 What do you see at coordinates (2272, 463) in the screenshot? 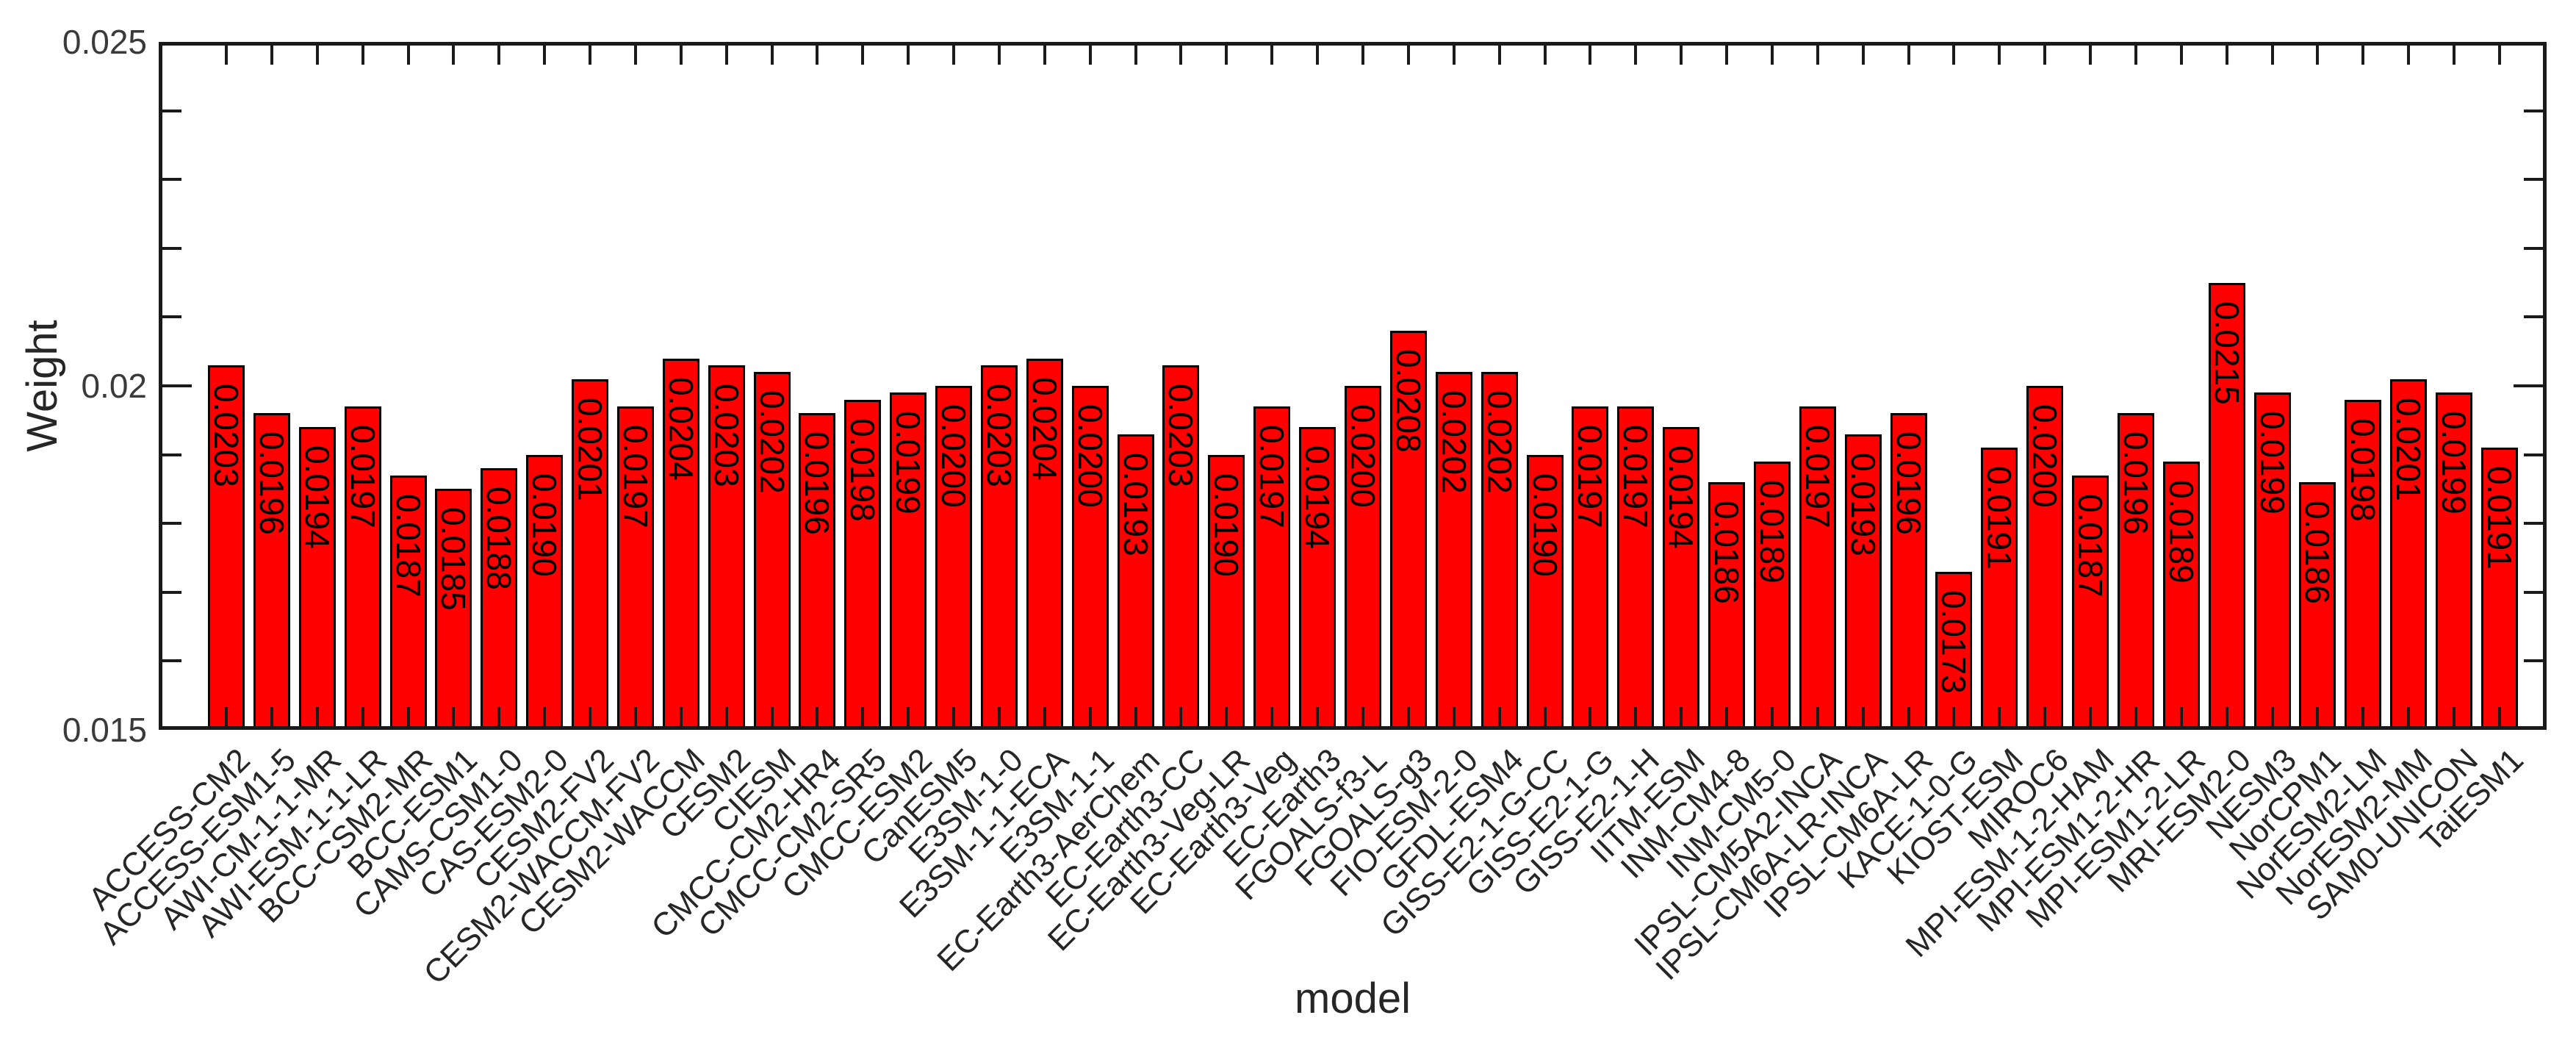
I see `bar-value-label: 0.0199` at bounding box center [2272, 463].